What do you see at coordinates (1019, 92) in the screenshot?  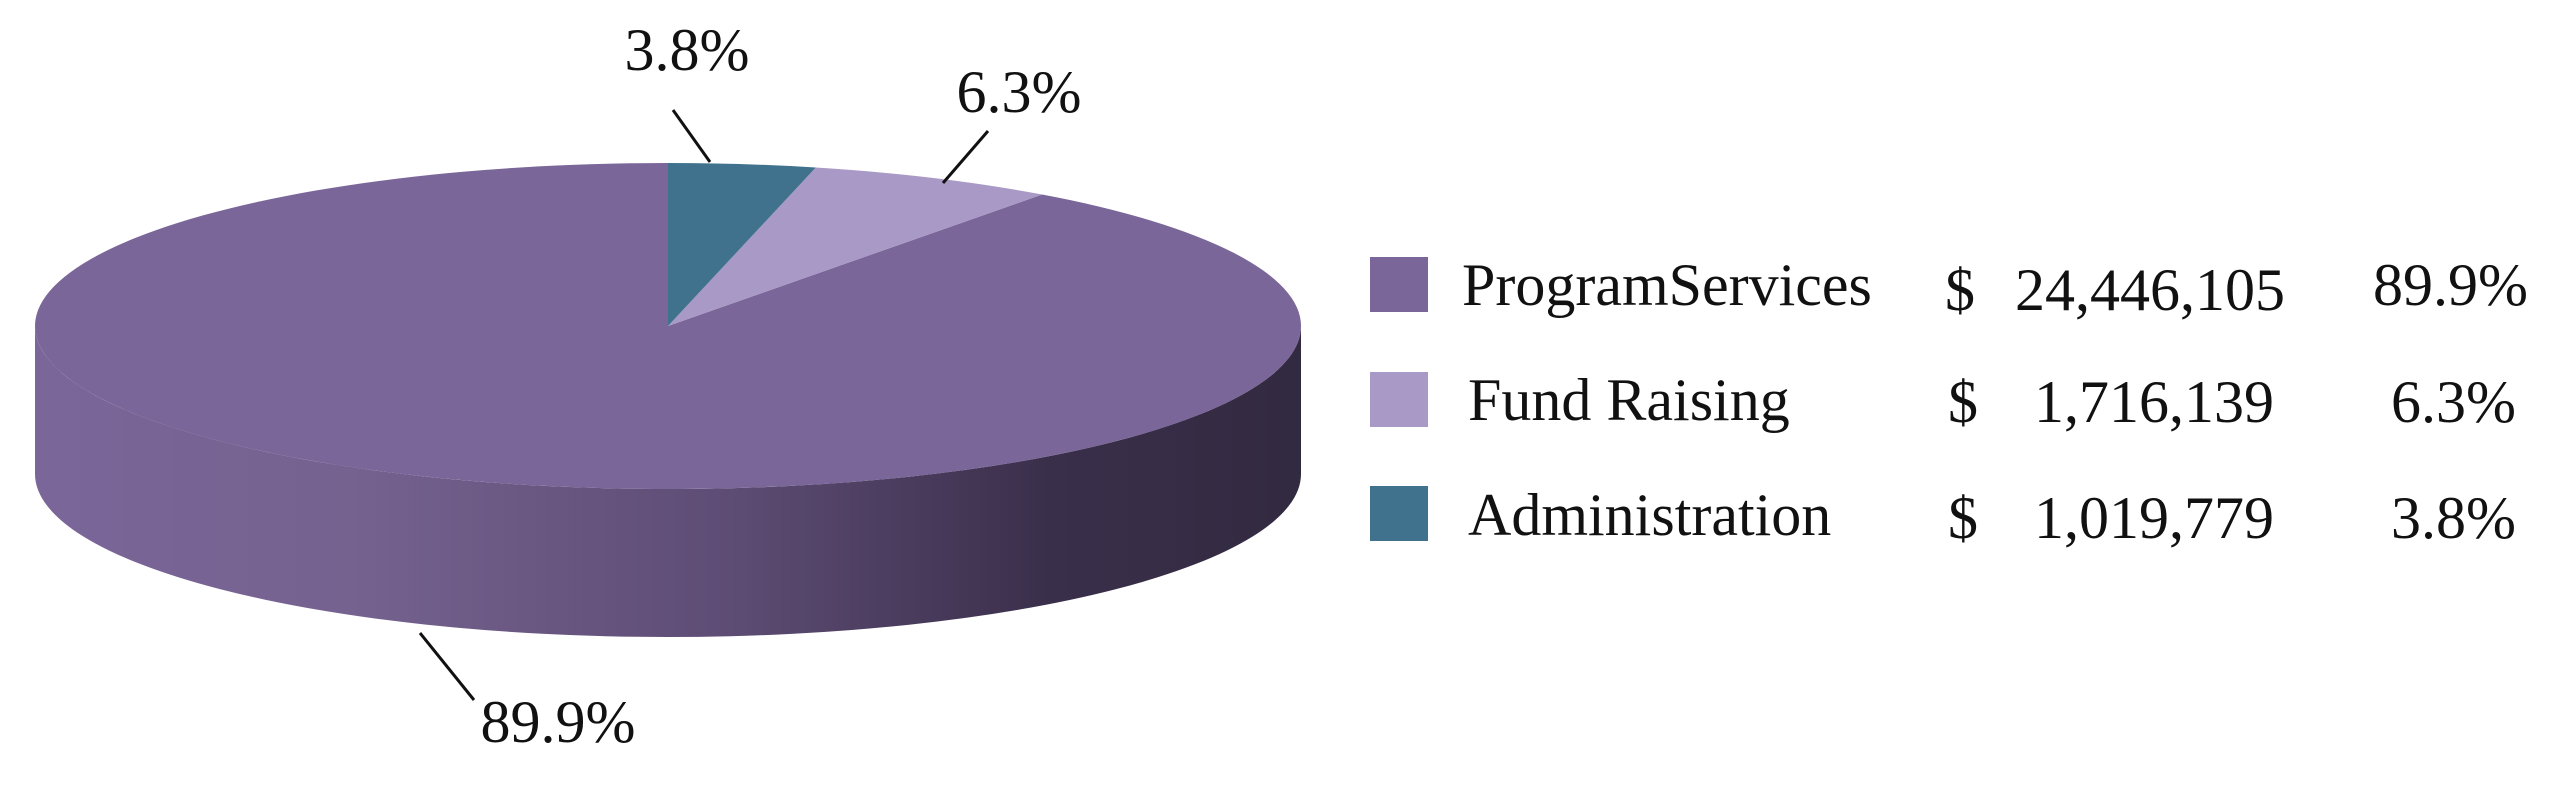 I see `slice-label-fund-raising: 6.3%` at bounding box center [1019, 92].